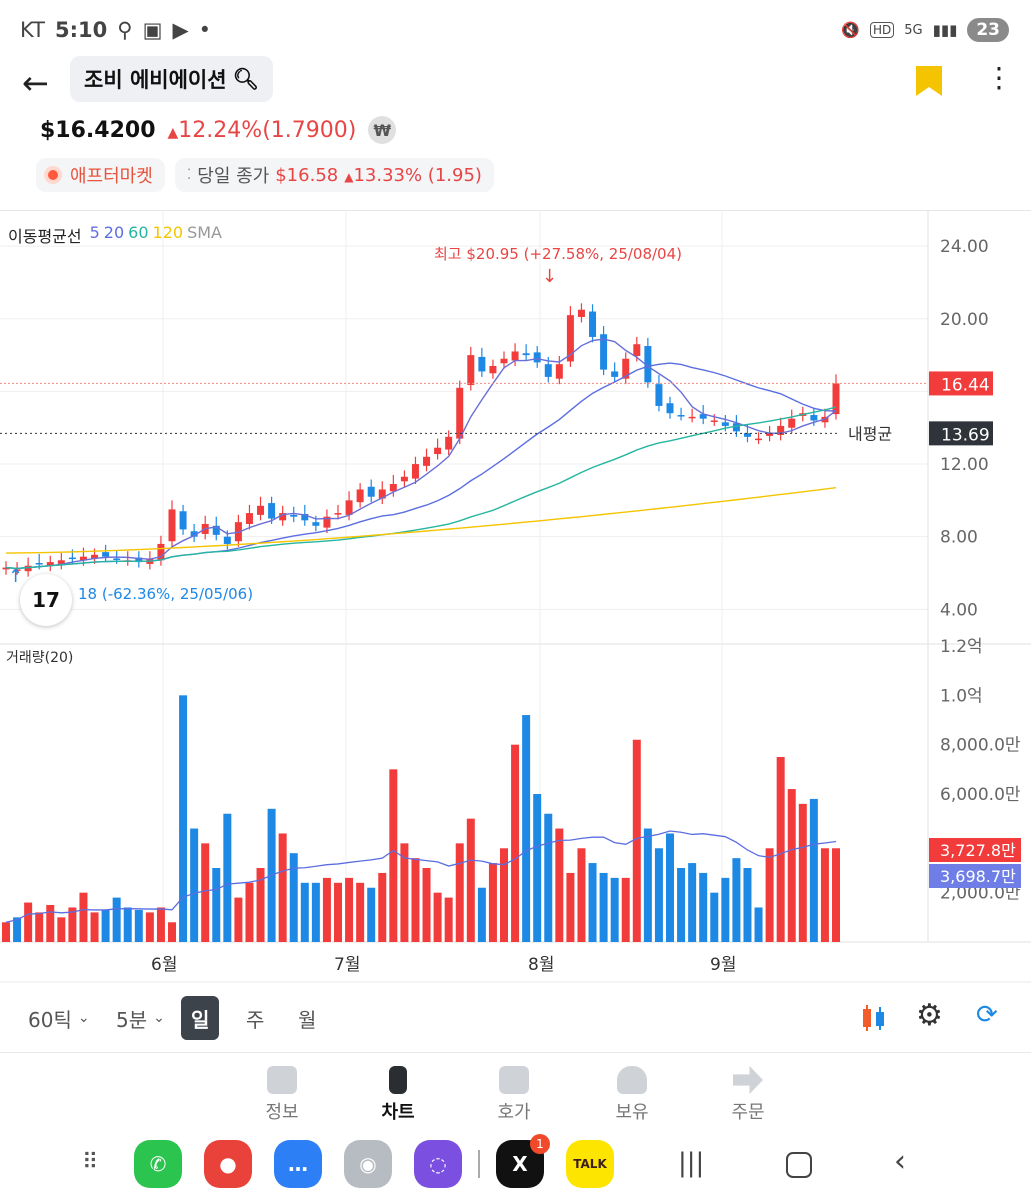  What do you see at coordinates (46, 600) in the screenshot?
I see `tradingview-logo: 17` at bounding box center [46, 600].